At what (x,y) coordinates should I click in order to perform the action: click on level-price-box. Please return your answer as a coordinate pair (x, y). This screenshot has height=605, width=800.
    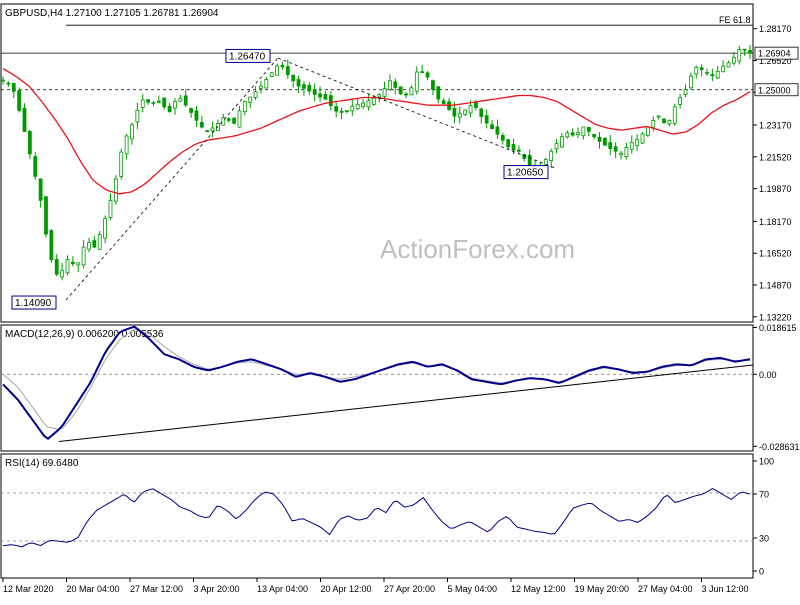
    Looking at the image, I should click on (776, 53).